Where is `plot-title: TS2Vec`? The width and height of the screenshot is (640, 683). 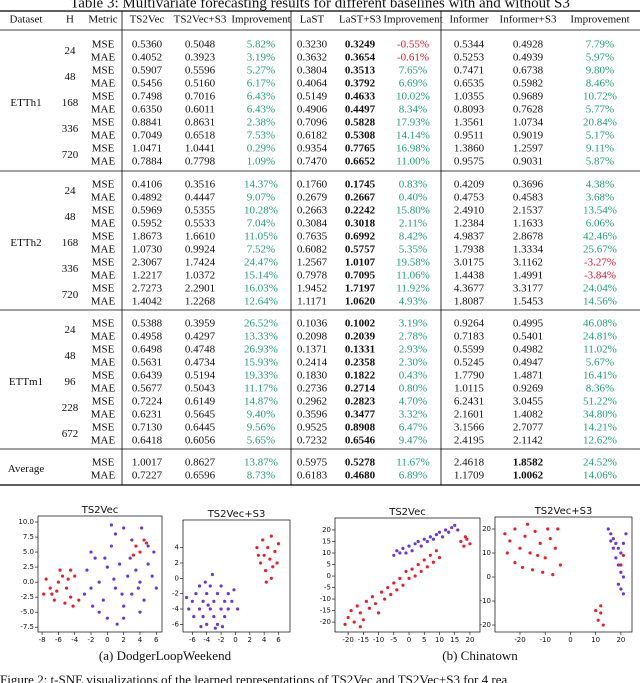 plot-title: TS2Vec is located at coordinates (407, 512).